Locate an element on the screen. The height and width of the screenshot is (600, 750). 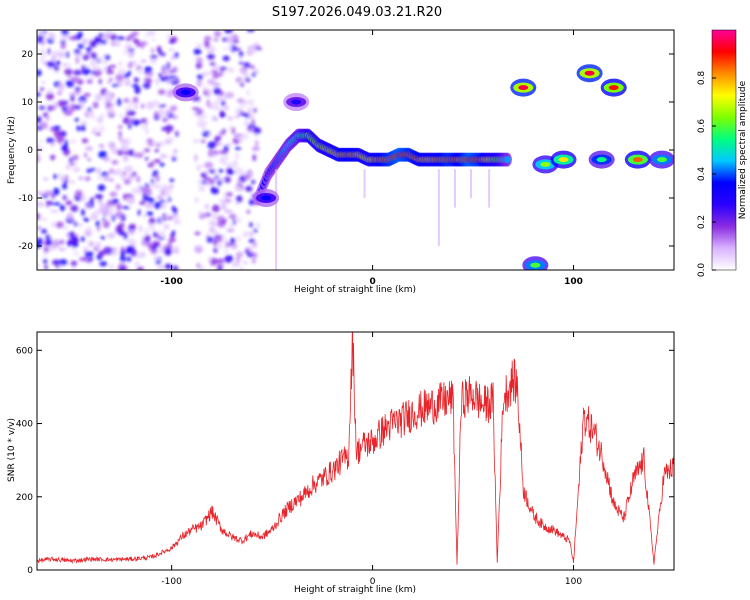
spectrogram-x-label: Height of straight line (km) is located at coordinates (355, 290).